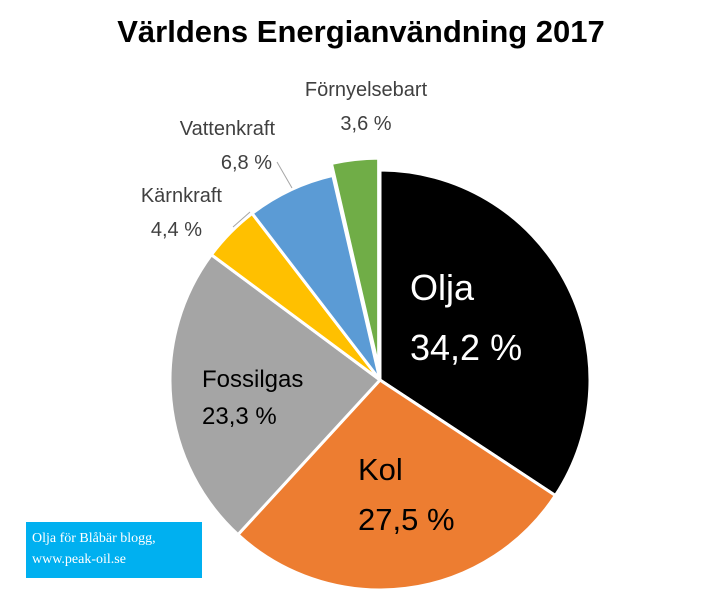 This screenshot has height=589, width=722. I want to click on credit-box: Olja för Blåbär blogg, www.peak-oil.se, so click(114, 550).